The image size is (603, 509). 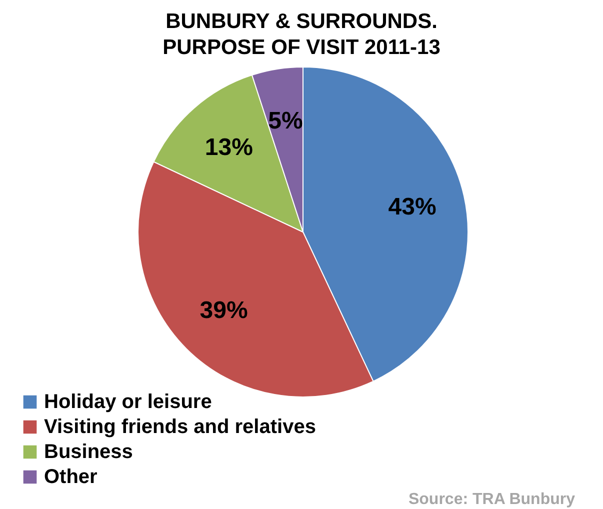 I want to click on data-label: 5%, so click(x=285, y=120).